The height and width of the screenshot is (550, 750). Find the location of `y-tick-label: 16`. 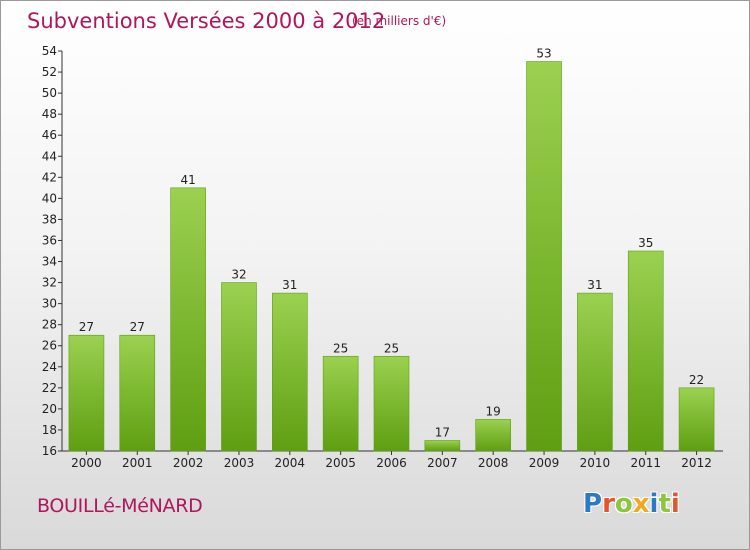

y-tick-label: 16 is located at coordinates (49, 451).